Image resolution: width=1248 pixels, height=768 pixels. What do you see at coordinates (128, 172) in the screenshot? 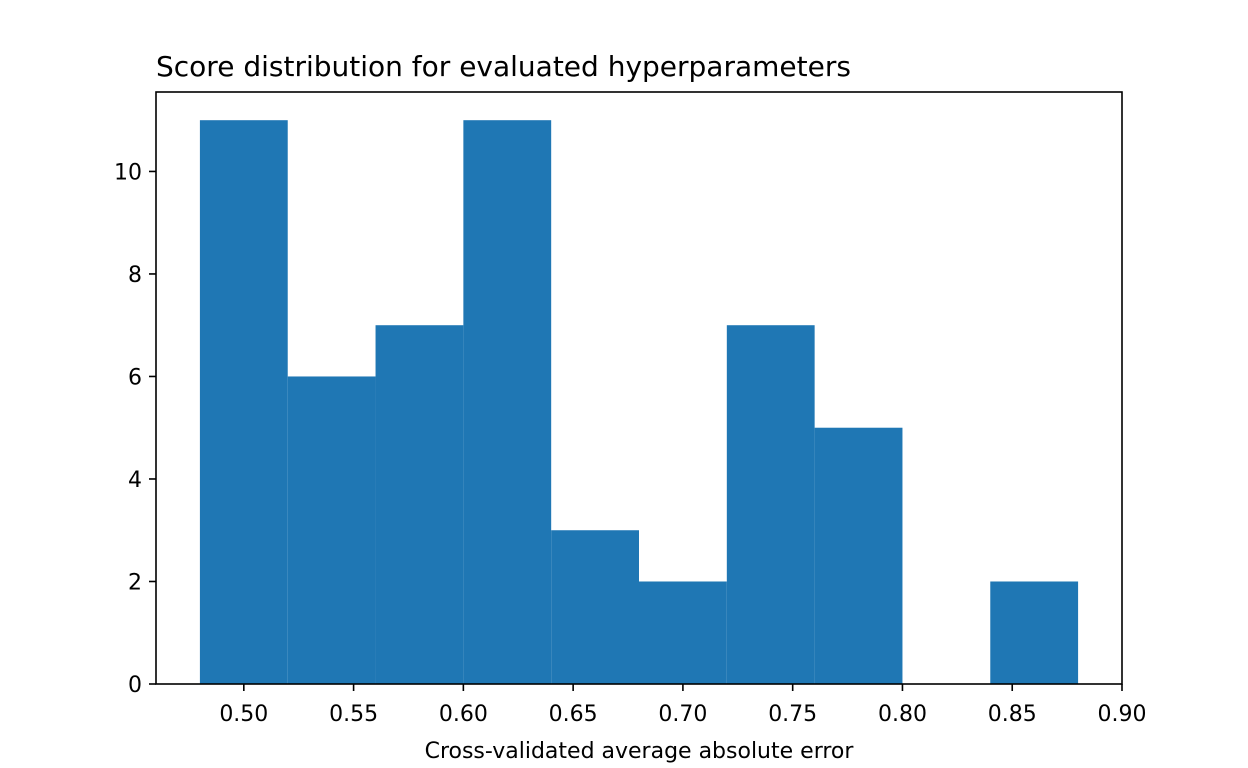
I see `y-tick-label: 10` at bounding box center [128, 172].